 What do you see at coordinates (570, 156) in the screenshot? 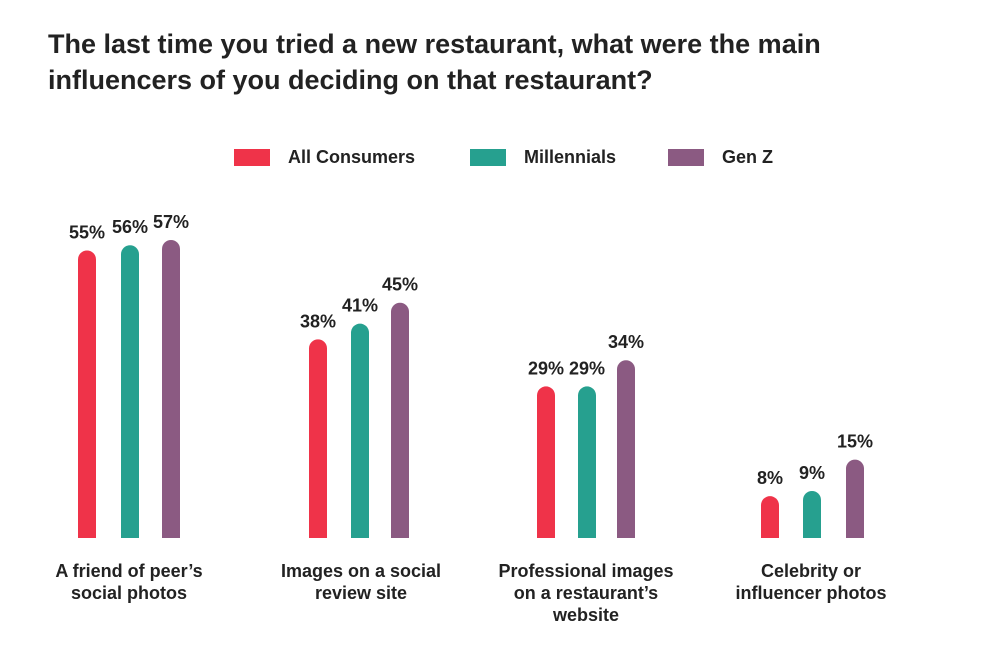
I see `legend-label-millennials: Millennials` at bounding box center [570, 156].